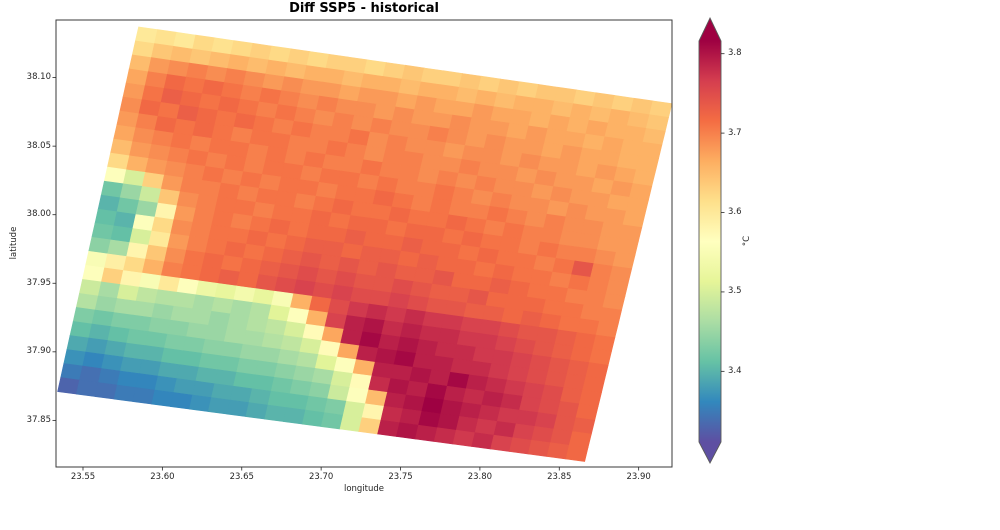  Describe the element at coordinates (321, 477) in the screenshot. I see `xtick-label: 23.70` at that location.